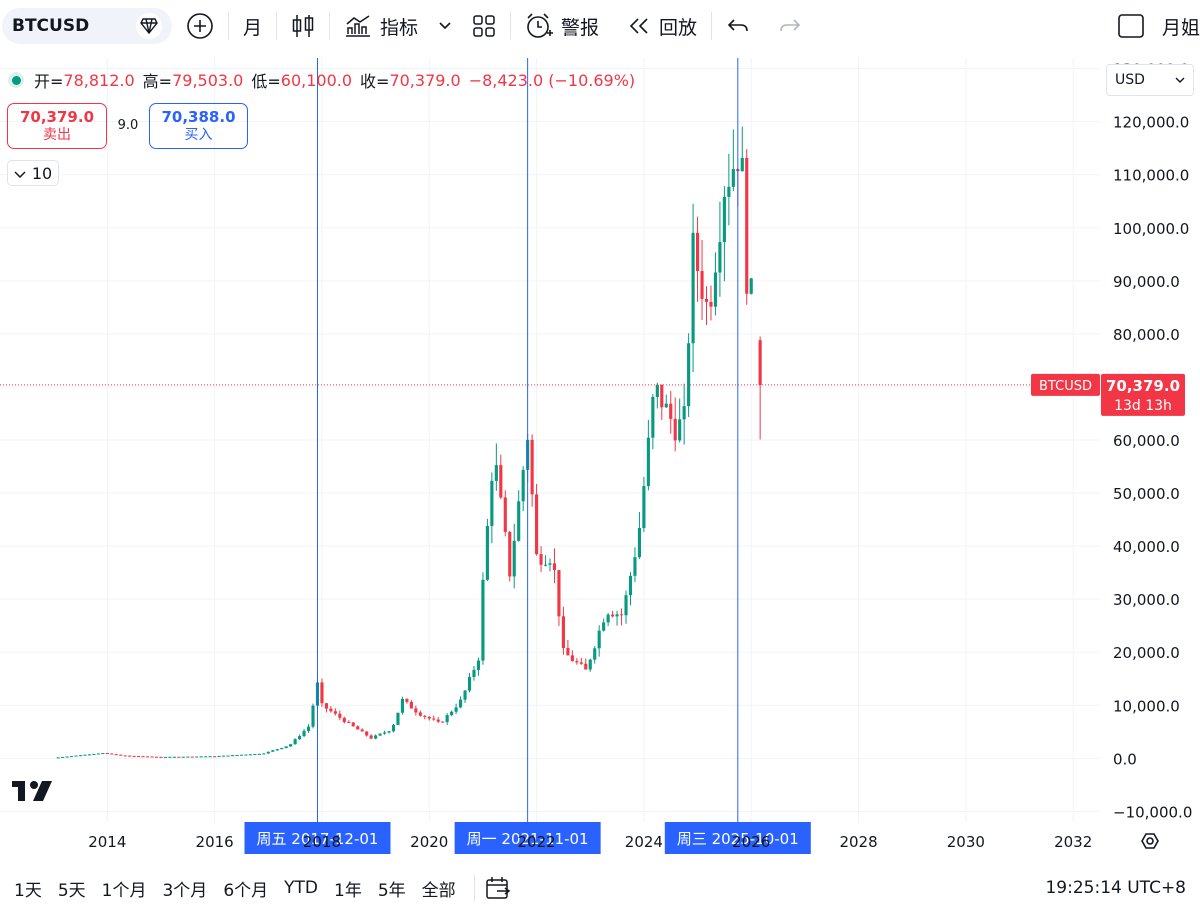  I want to click on range-1m: 1个月, so click(124, 890).